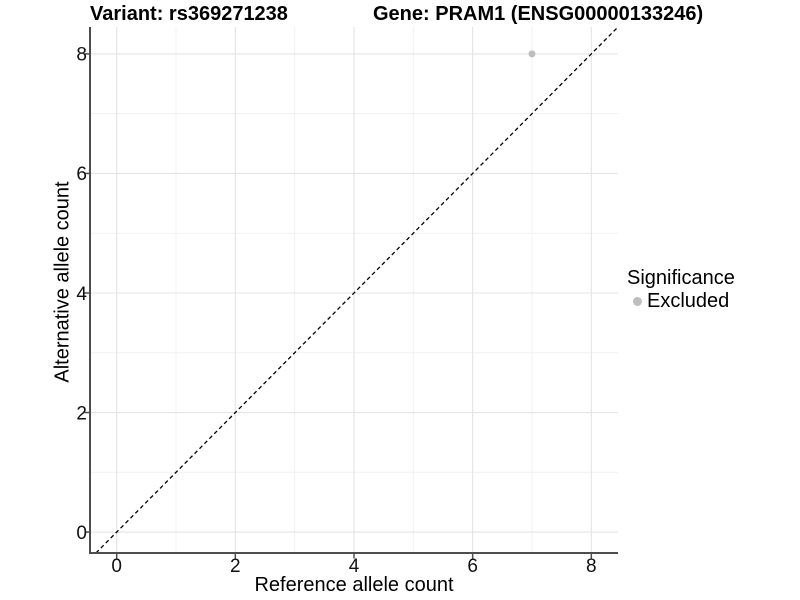  What do you see at coordinates (81, 533) in the screenshot?
I see `y-tick-label: 0` at bounding box center [81, 533].